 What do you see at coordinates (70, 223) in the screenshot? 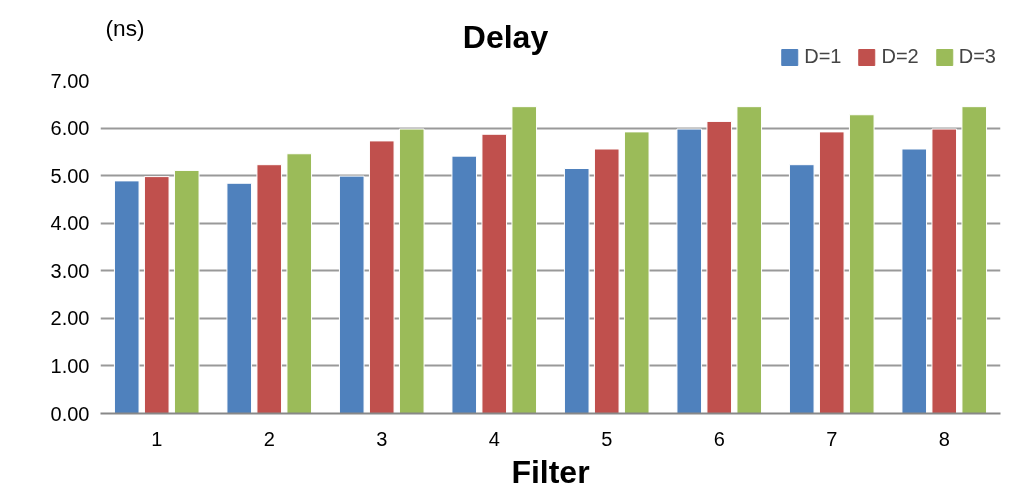
I see `y-tick-label: 4.00` at bounding box center [70, 223].